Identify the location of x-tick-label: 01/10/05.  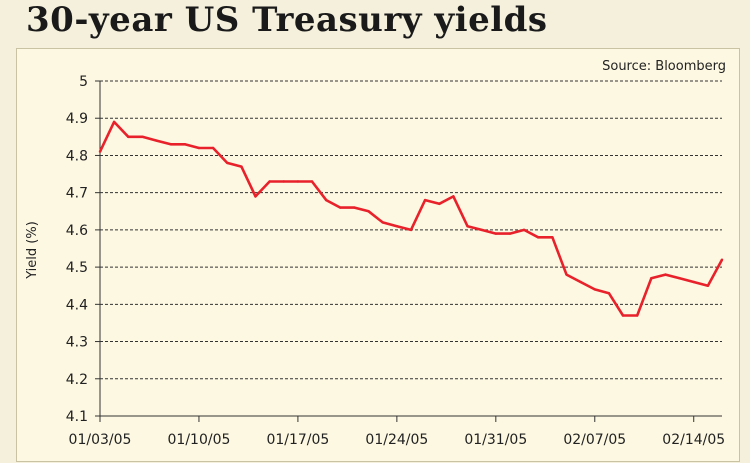
(199, 440).